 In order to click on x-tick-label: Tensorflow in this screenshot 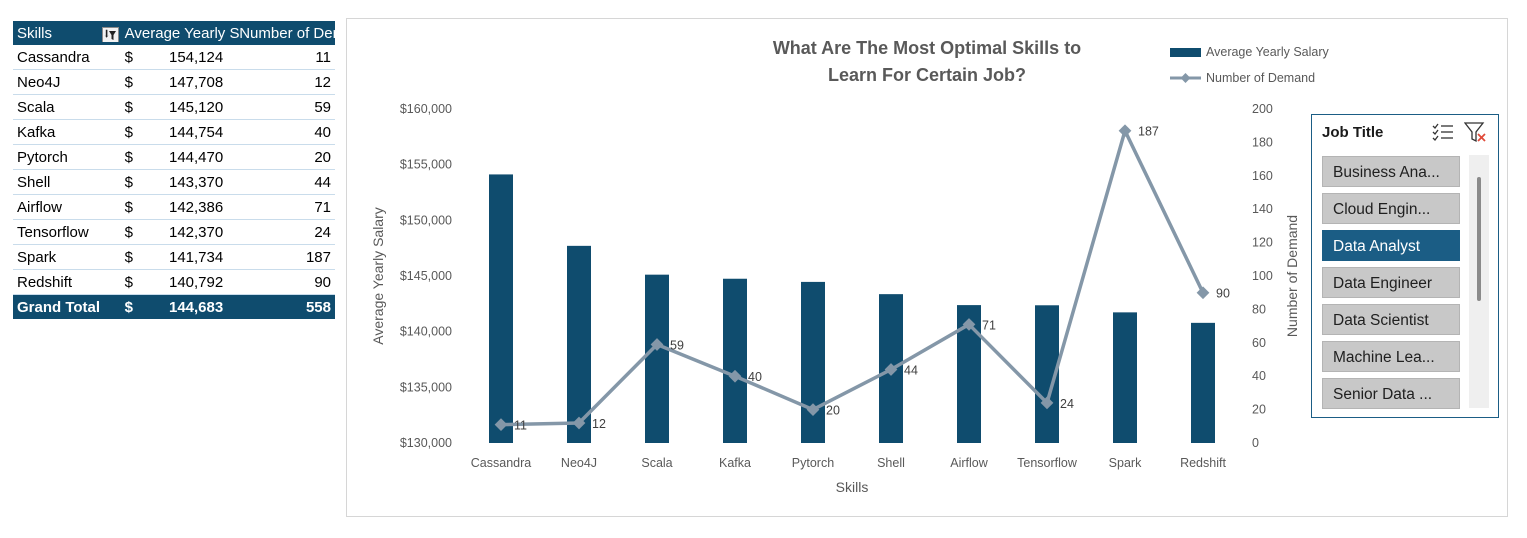, I will do `click(1047, 463)`.